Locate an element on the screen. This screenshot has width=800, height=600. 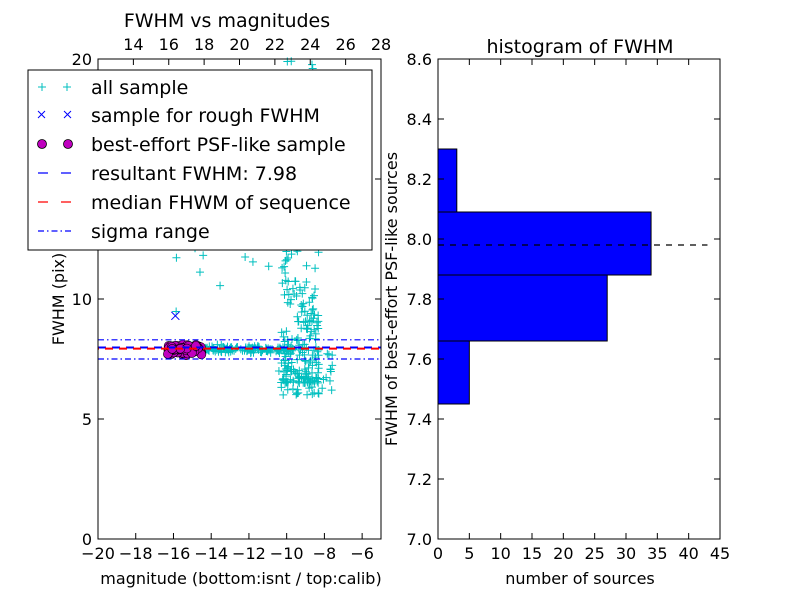
scatter-reference-lines is located at coordinates (239, 349).